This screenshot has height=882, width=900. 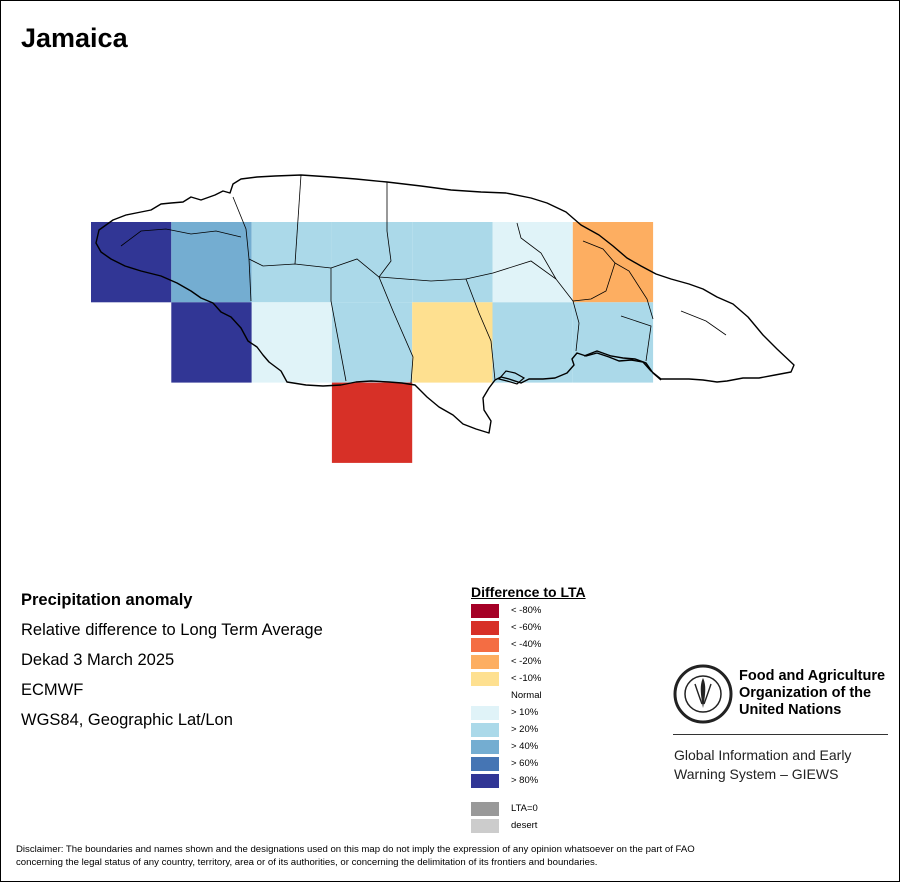 I want to click on legend-label: < -40%, so click(x=526, y=644).